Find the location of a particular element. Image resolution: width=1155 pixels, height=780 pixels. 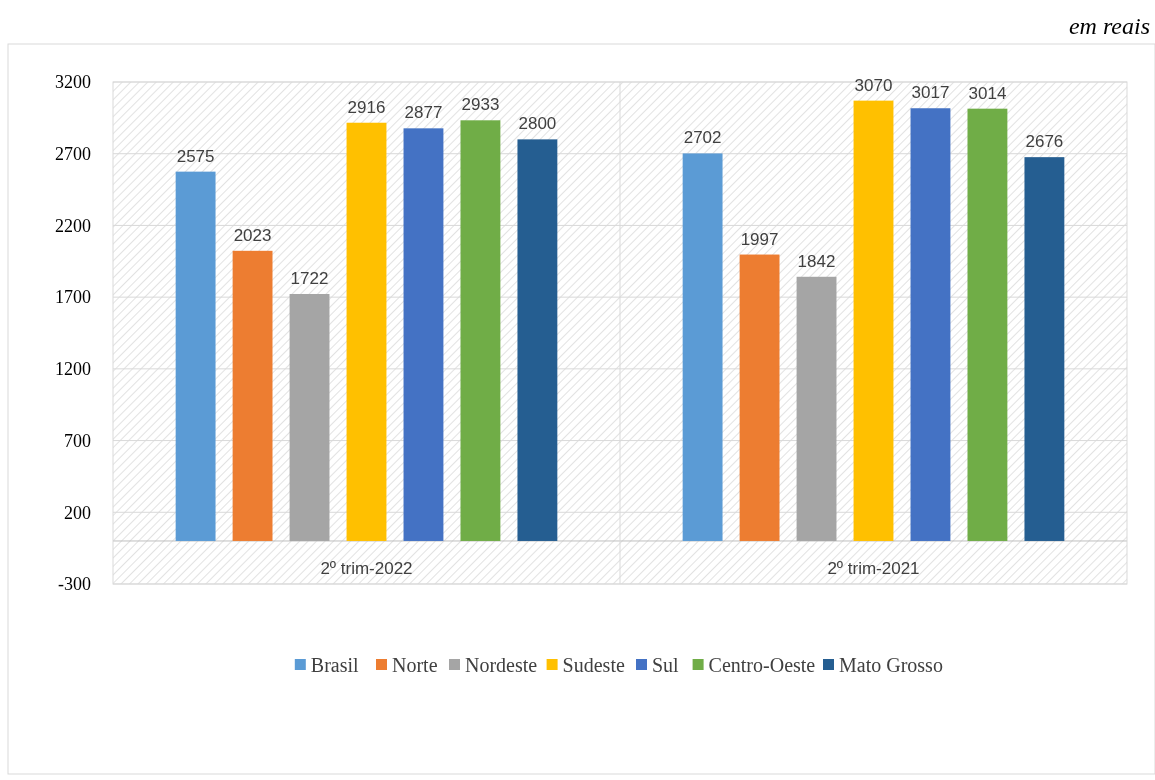

data-label: 3070 is located at coordinates (873, 85).